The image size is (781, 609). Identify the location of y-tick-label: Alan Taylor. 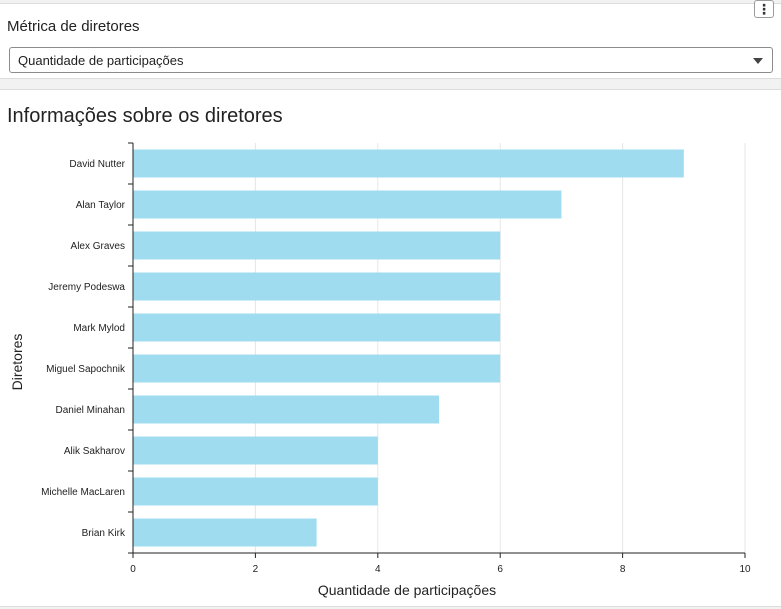
(101, 205).